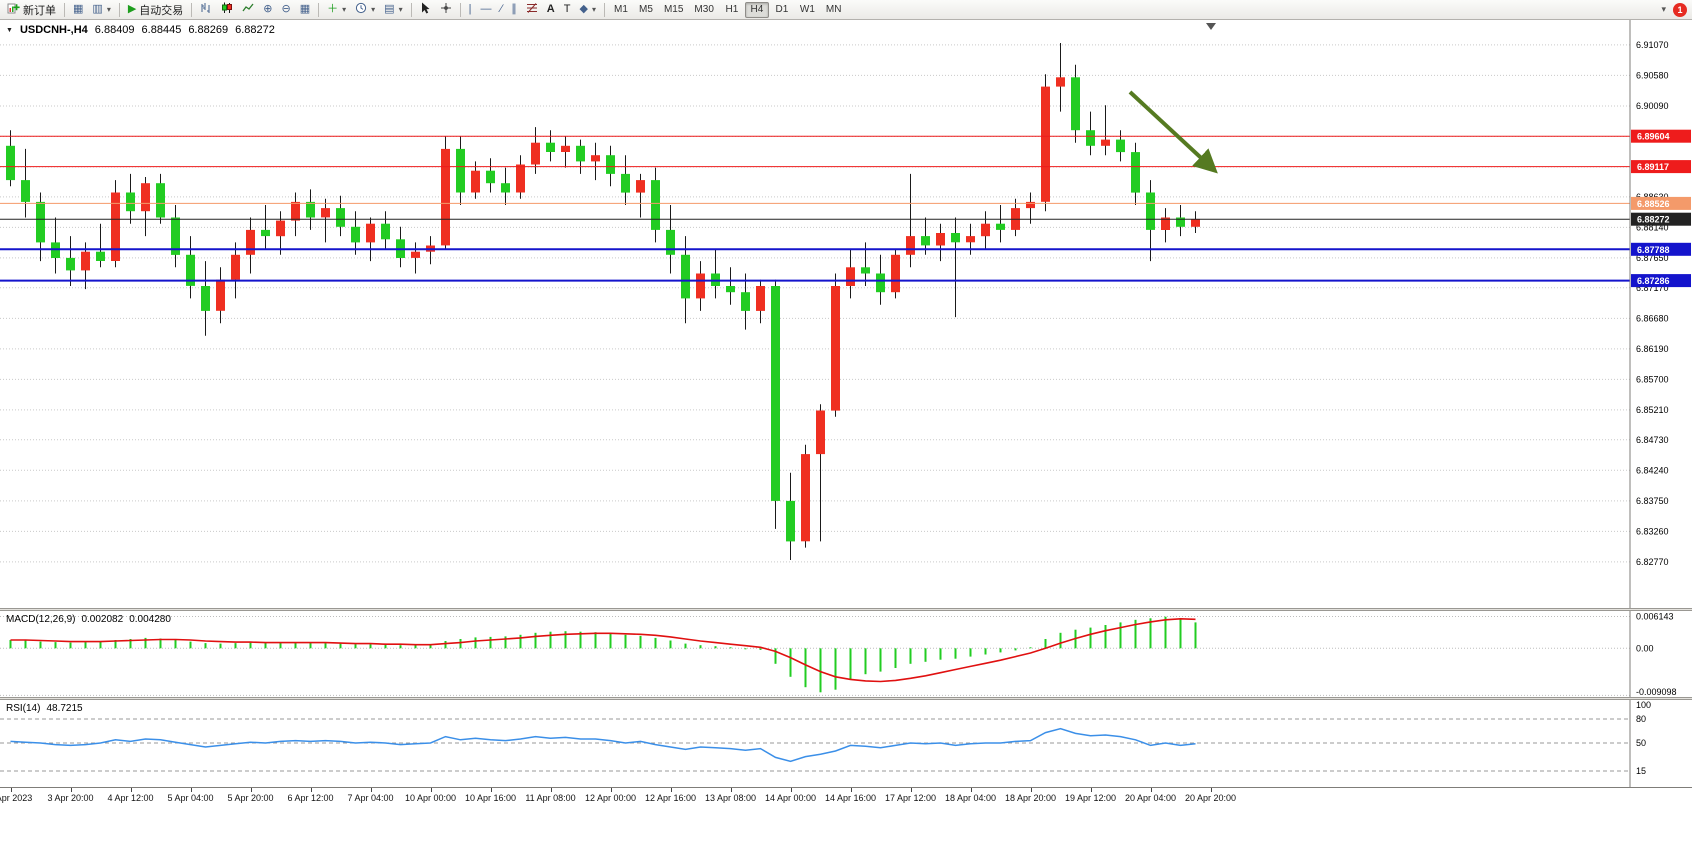  I want to click on svg-text: 6.87170, so click(1652, 288).